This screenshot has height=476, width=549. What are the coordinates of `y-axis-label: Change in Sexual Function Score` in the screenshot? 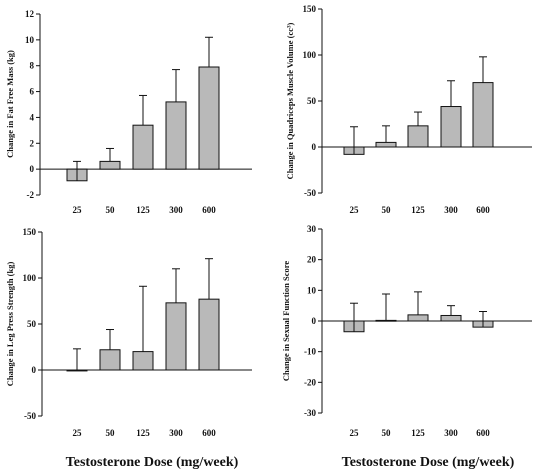 It's located at (286, 321).